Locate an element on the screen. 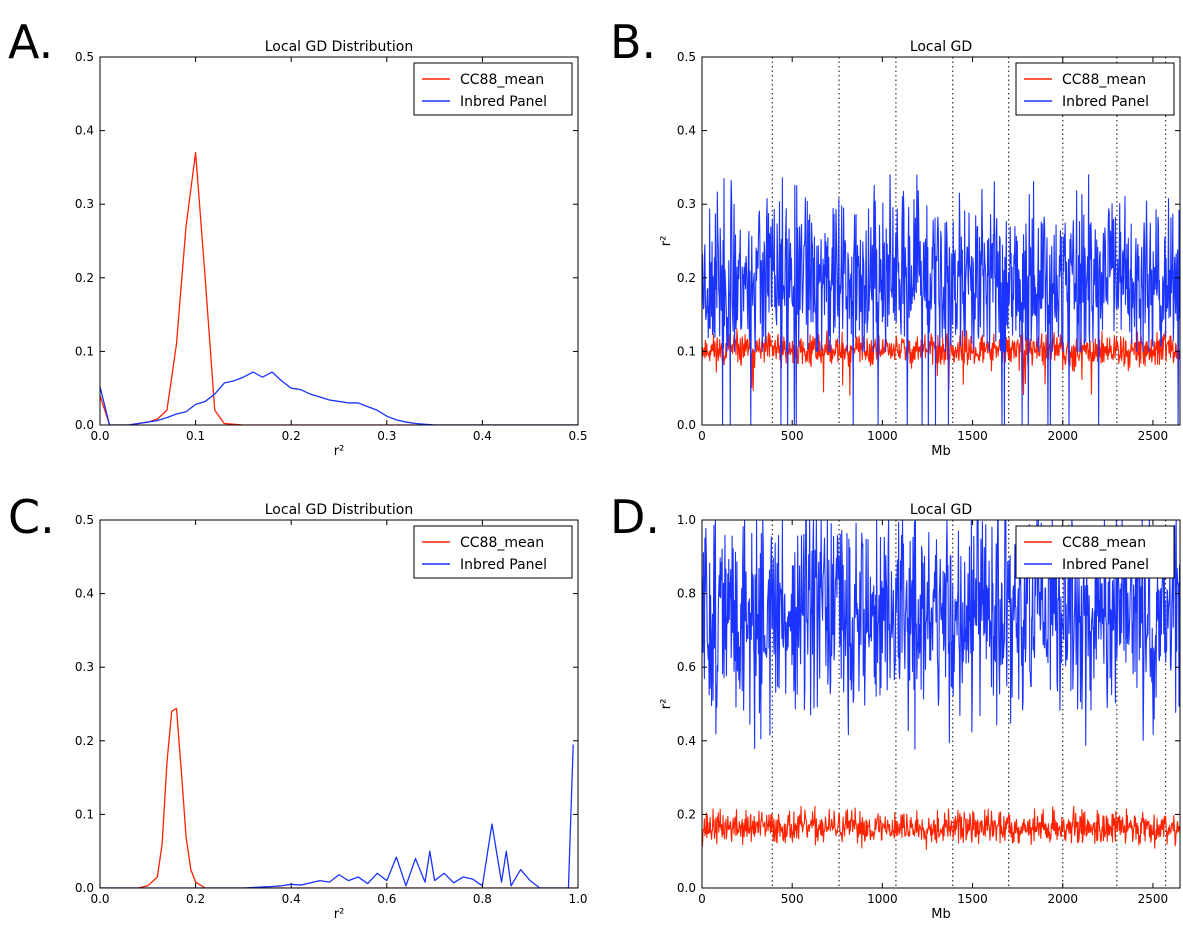 This screenshot has width=1183, height=930. x-tick-label: 0.5 is located at coordinates (577, 436).